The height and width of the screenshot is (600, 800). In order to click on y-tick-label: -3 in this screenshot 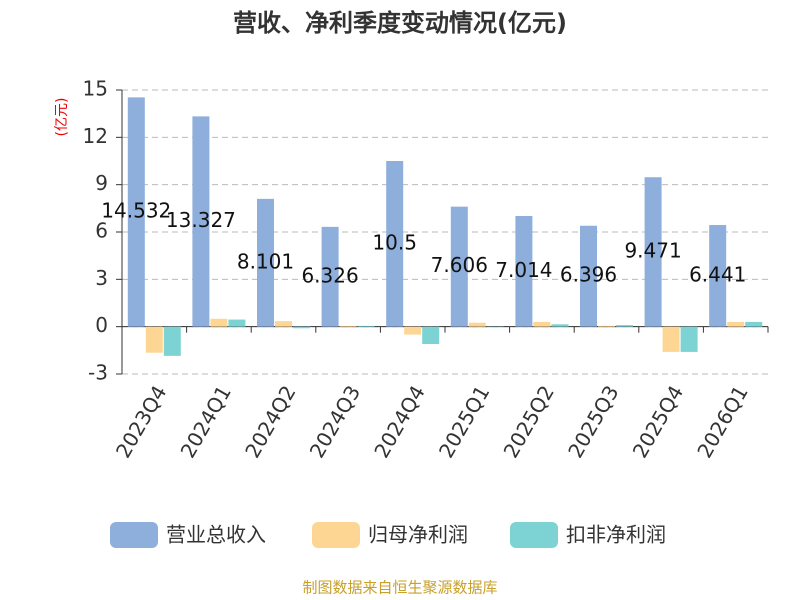, I will do `click(98, 373)`.